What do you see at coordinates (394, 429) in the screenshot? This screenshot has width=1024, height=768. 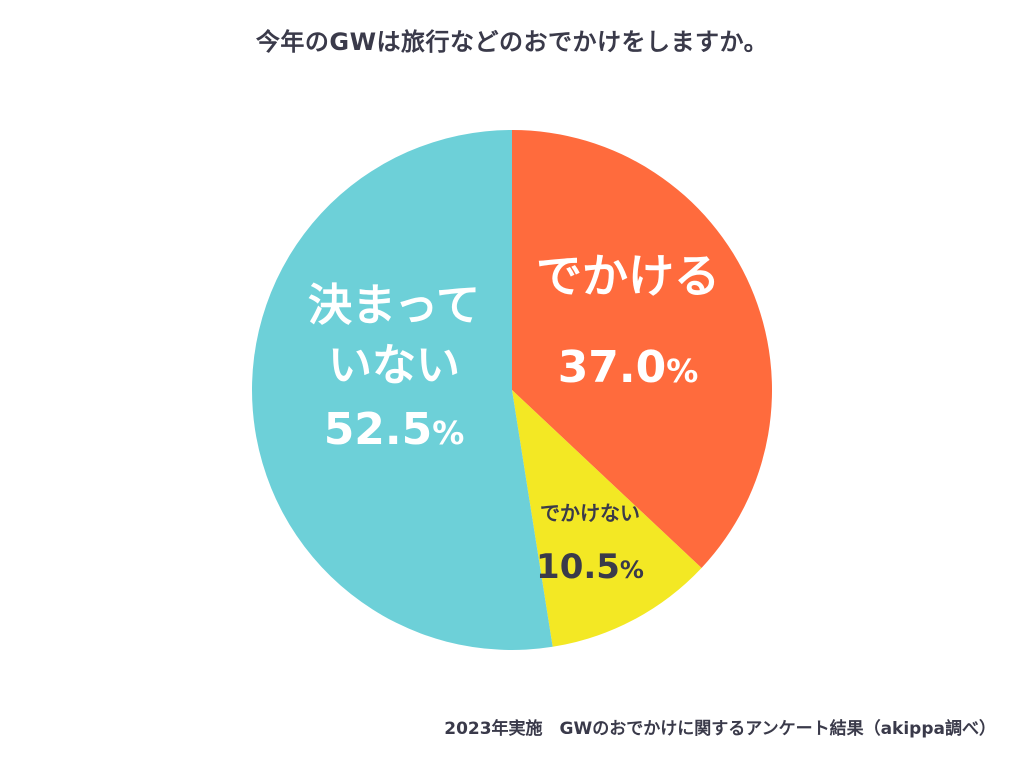 I see `slice-percent-3: 52.5%` at bounding box center [394, 429].